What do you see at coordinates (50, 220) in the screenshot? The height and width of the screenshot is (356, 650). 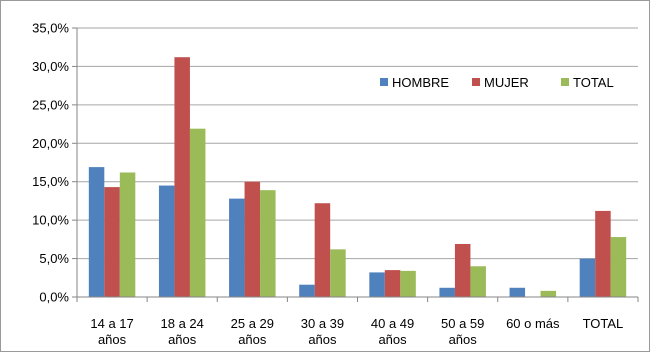 I see `y-tick-label: 10,0%` at bounding box center [50, 220].